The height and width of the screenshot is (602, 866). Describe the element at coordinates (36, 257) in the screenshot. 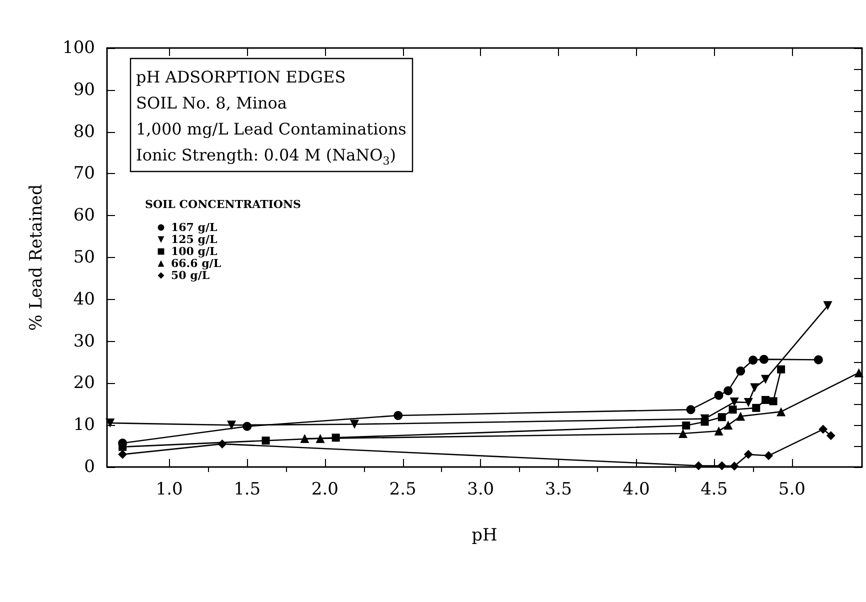

I see `y-axis-title: % Lead Retained` at that location.